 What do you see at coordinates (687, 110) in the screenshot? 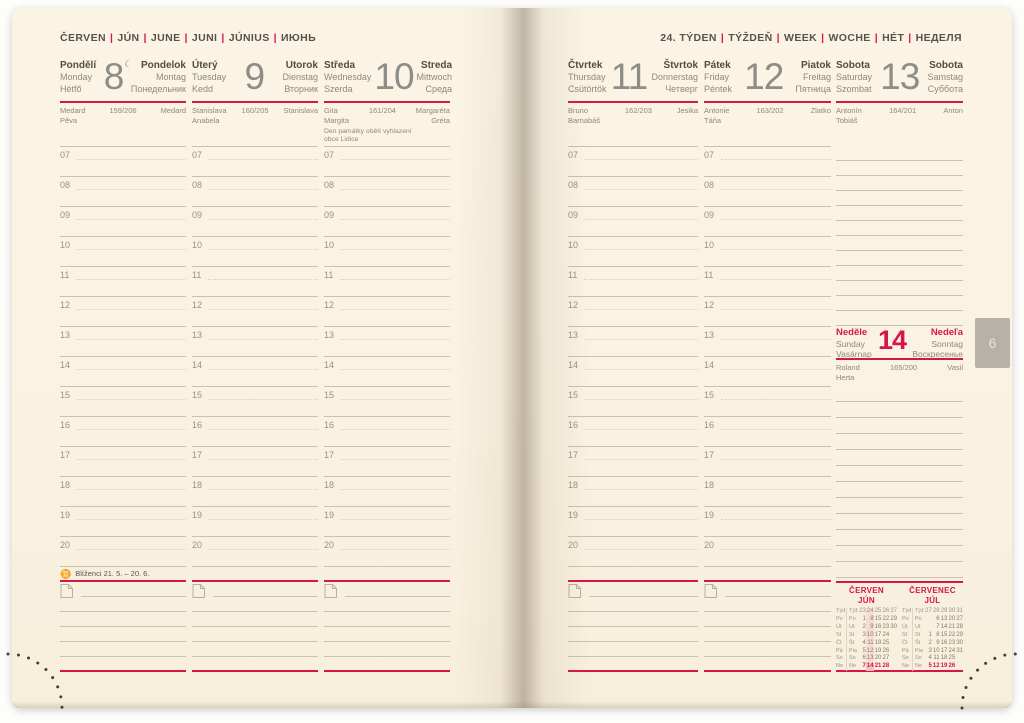
I see `nameday: Jesika` at bounding box center [687, 110].